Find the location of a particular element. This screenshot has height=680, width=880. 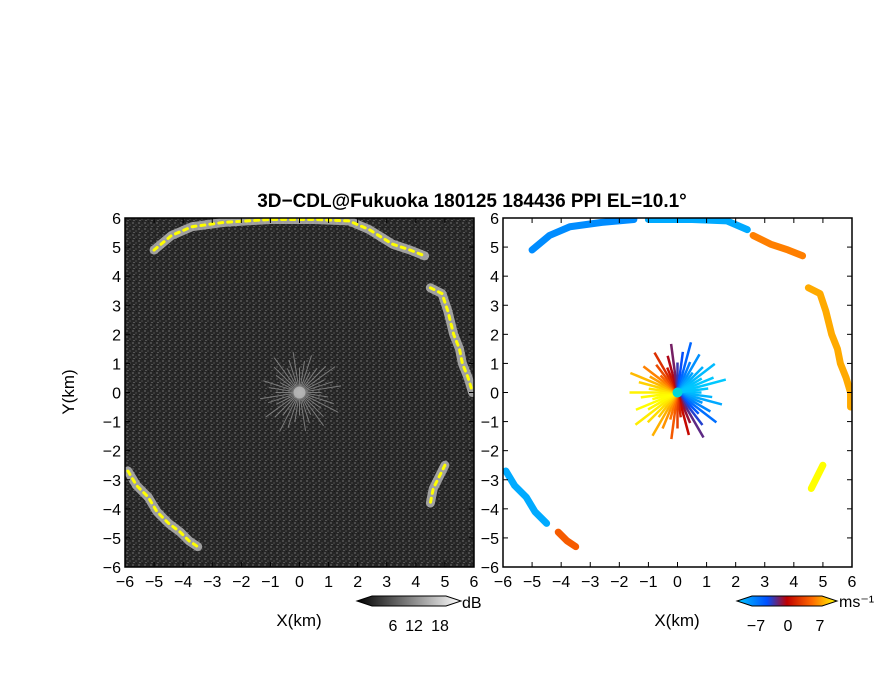

right-colorbar: ms⁻¹ −7 0 7 is located at coordinates (804, 614).